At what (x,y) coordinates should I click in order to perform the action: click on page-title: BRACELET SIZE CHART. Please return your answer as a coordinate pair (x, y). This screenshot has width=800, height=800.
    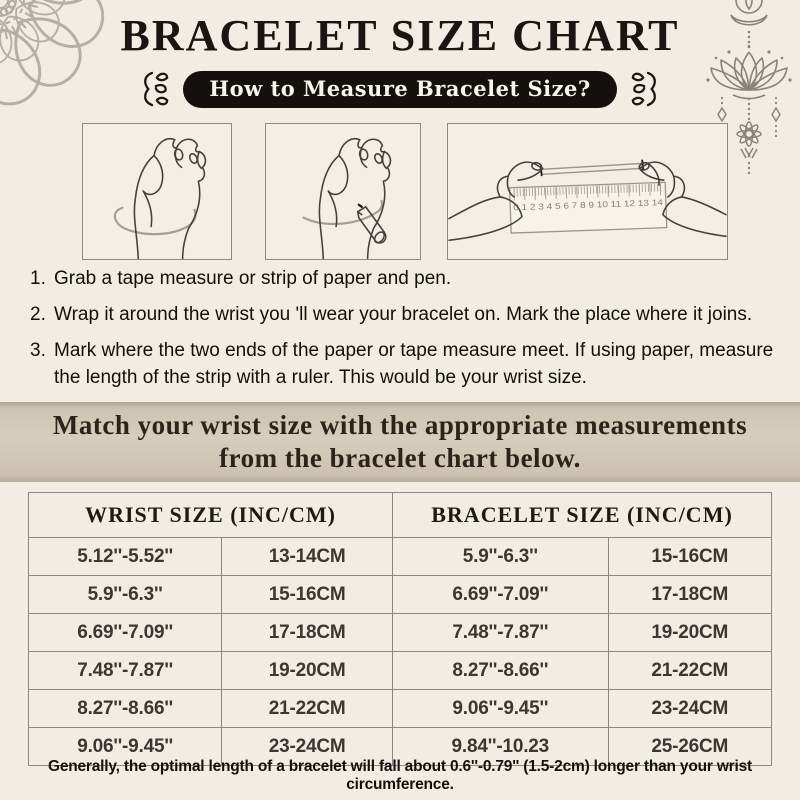
    Looking at the image, I should click on (400, 35).